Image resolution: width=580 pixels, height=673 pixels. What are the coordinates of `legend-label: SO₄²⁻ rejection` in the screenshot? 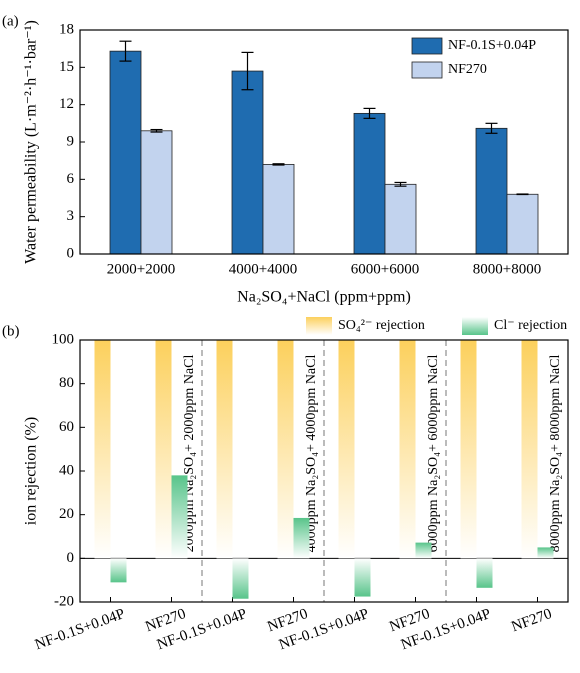 It's located at (381, 325).